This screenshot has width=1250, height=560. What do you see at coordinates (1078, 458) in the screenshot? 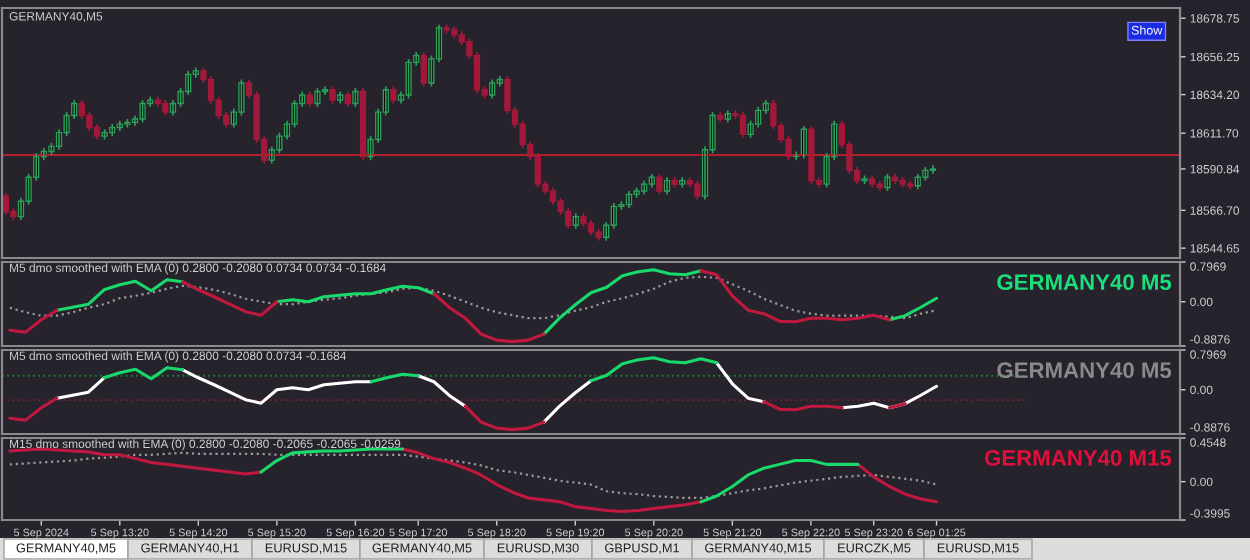
I see `annotation: GERMANY40 M15` at bounding box center [1078, 458].